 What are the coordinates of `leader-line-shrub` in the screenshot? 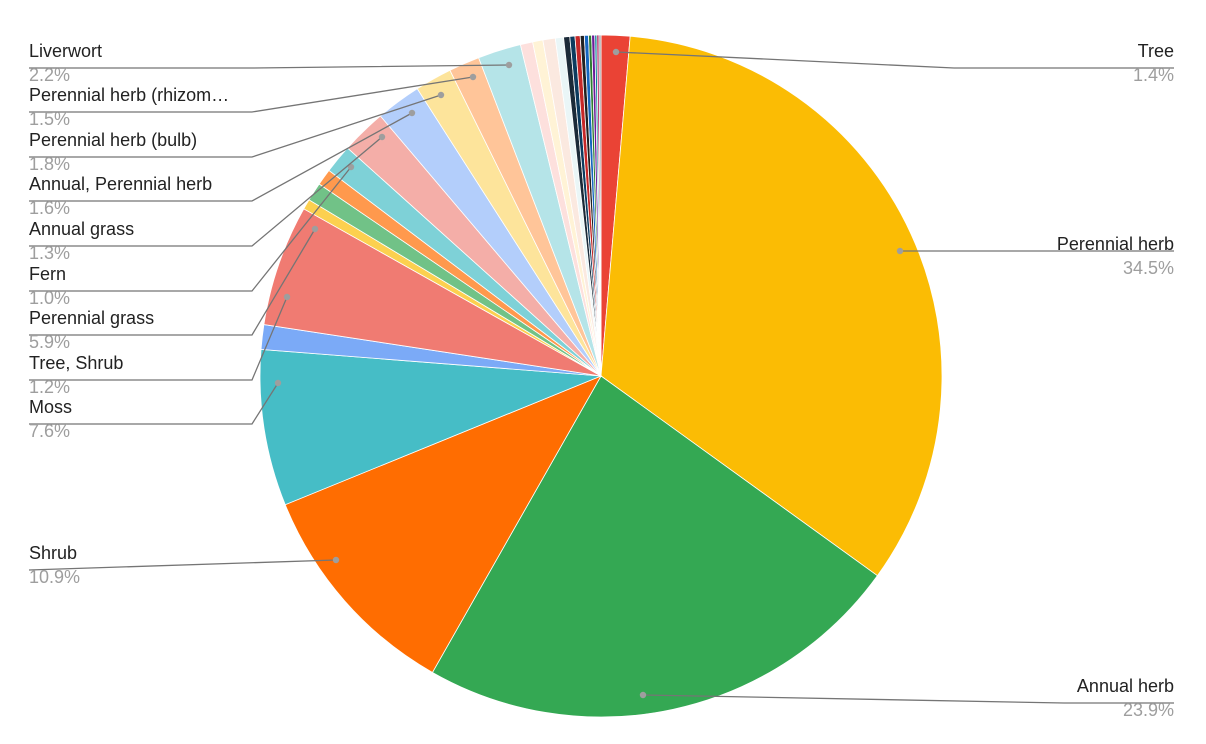 It's located at (182, 565).